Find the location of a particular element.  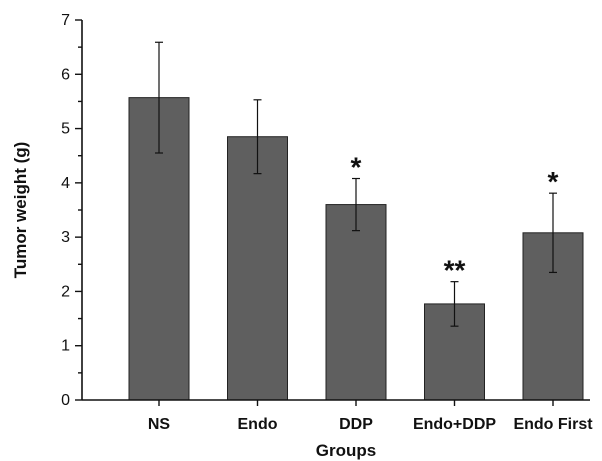

x-tick-label: NS is located at coordinates (159, 424).